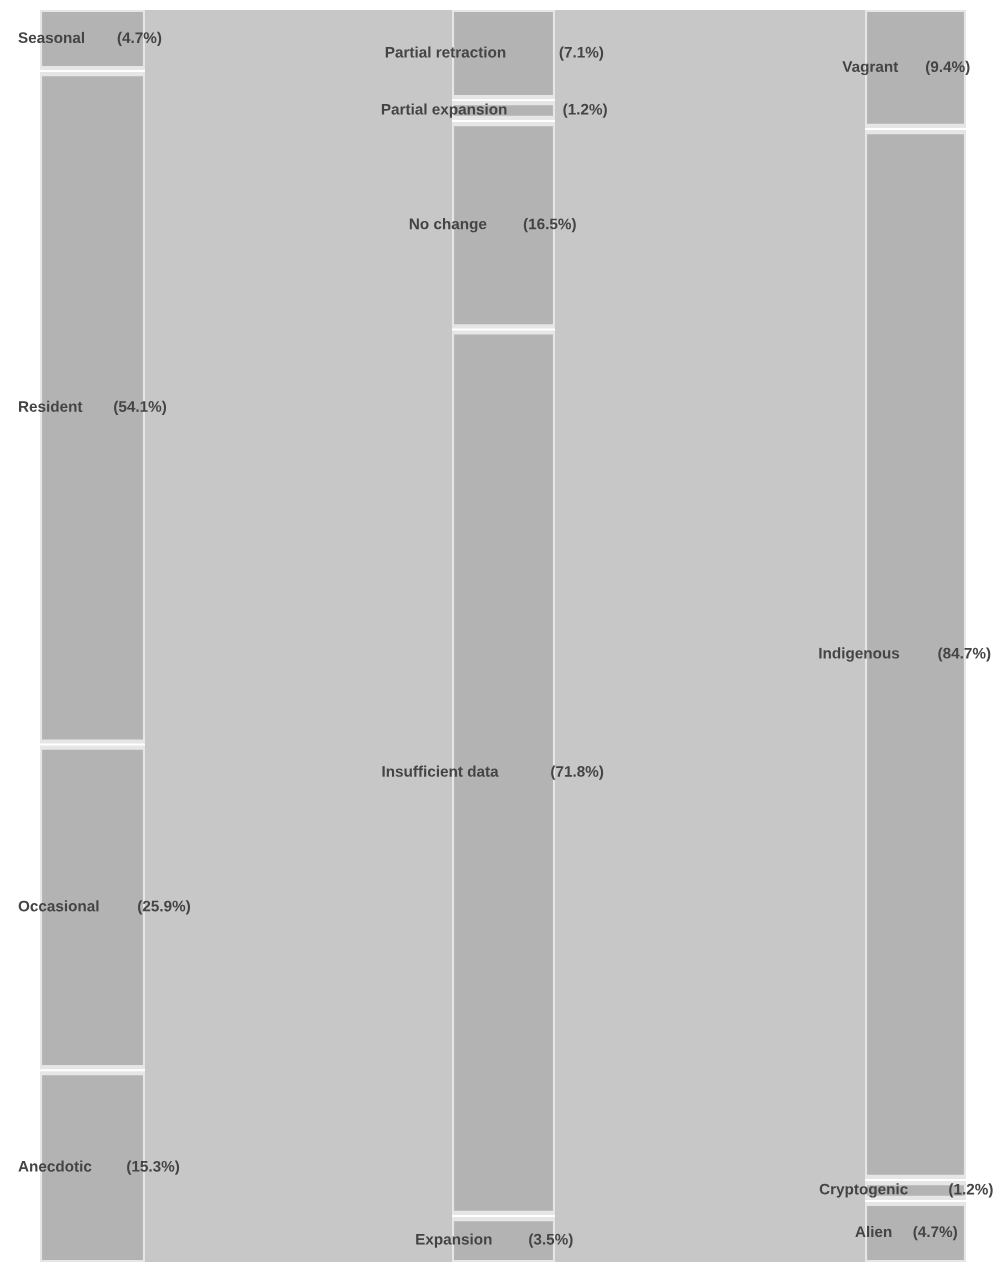 Image resolution: width=1001 pixels, height=1267 pixels. What do you see at coordinates (444, 110) in the screenshot?
I see `category-label: Partial expansion` at bounding box center [444, 110].